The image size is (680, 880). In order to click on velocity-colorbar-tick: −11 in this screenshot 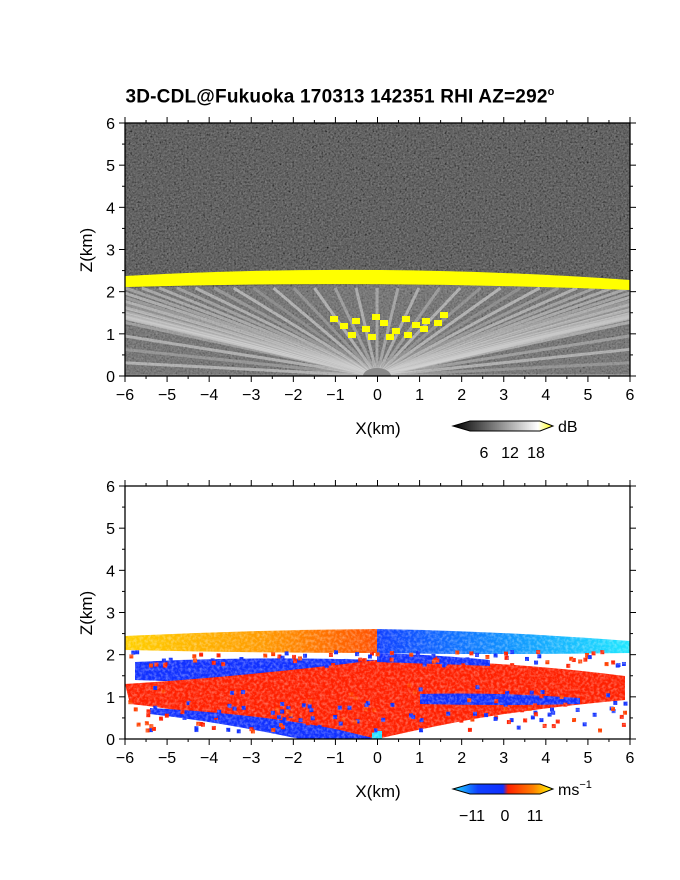, I will do `click(472, 816)`.